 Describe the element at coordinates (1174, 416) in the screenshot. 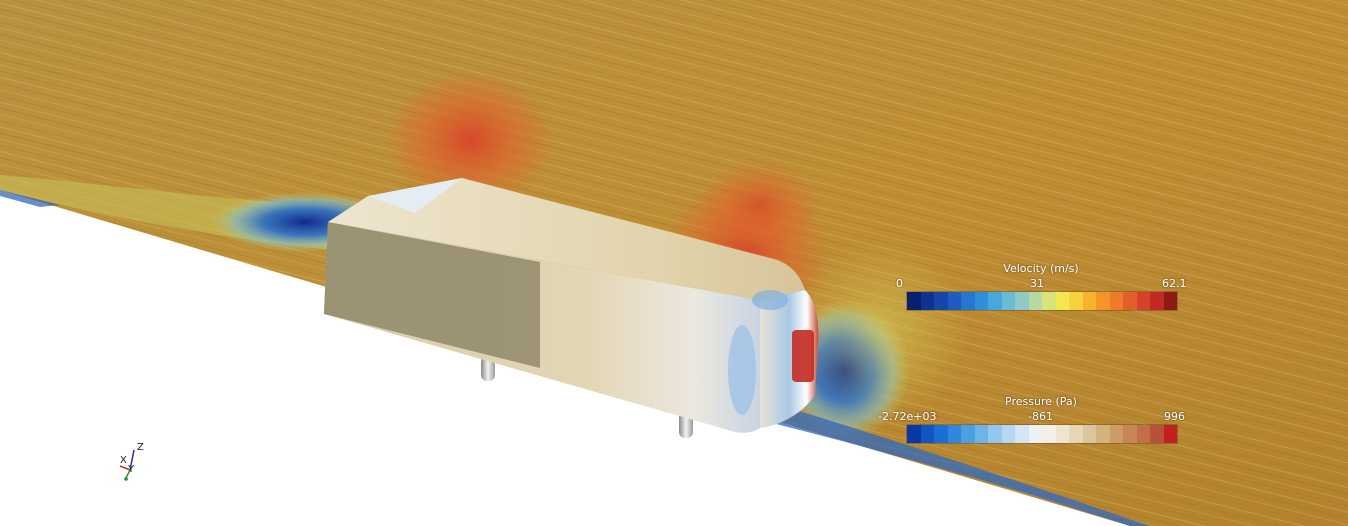

I see `pressure-max-label: 996` at that location.